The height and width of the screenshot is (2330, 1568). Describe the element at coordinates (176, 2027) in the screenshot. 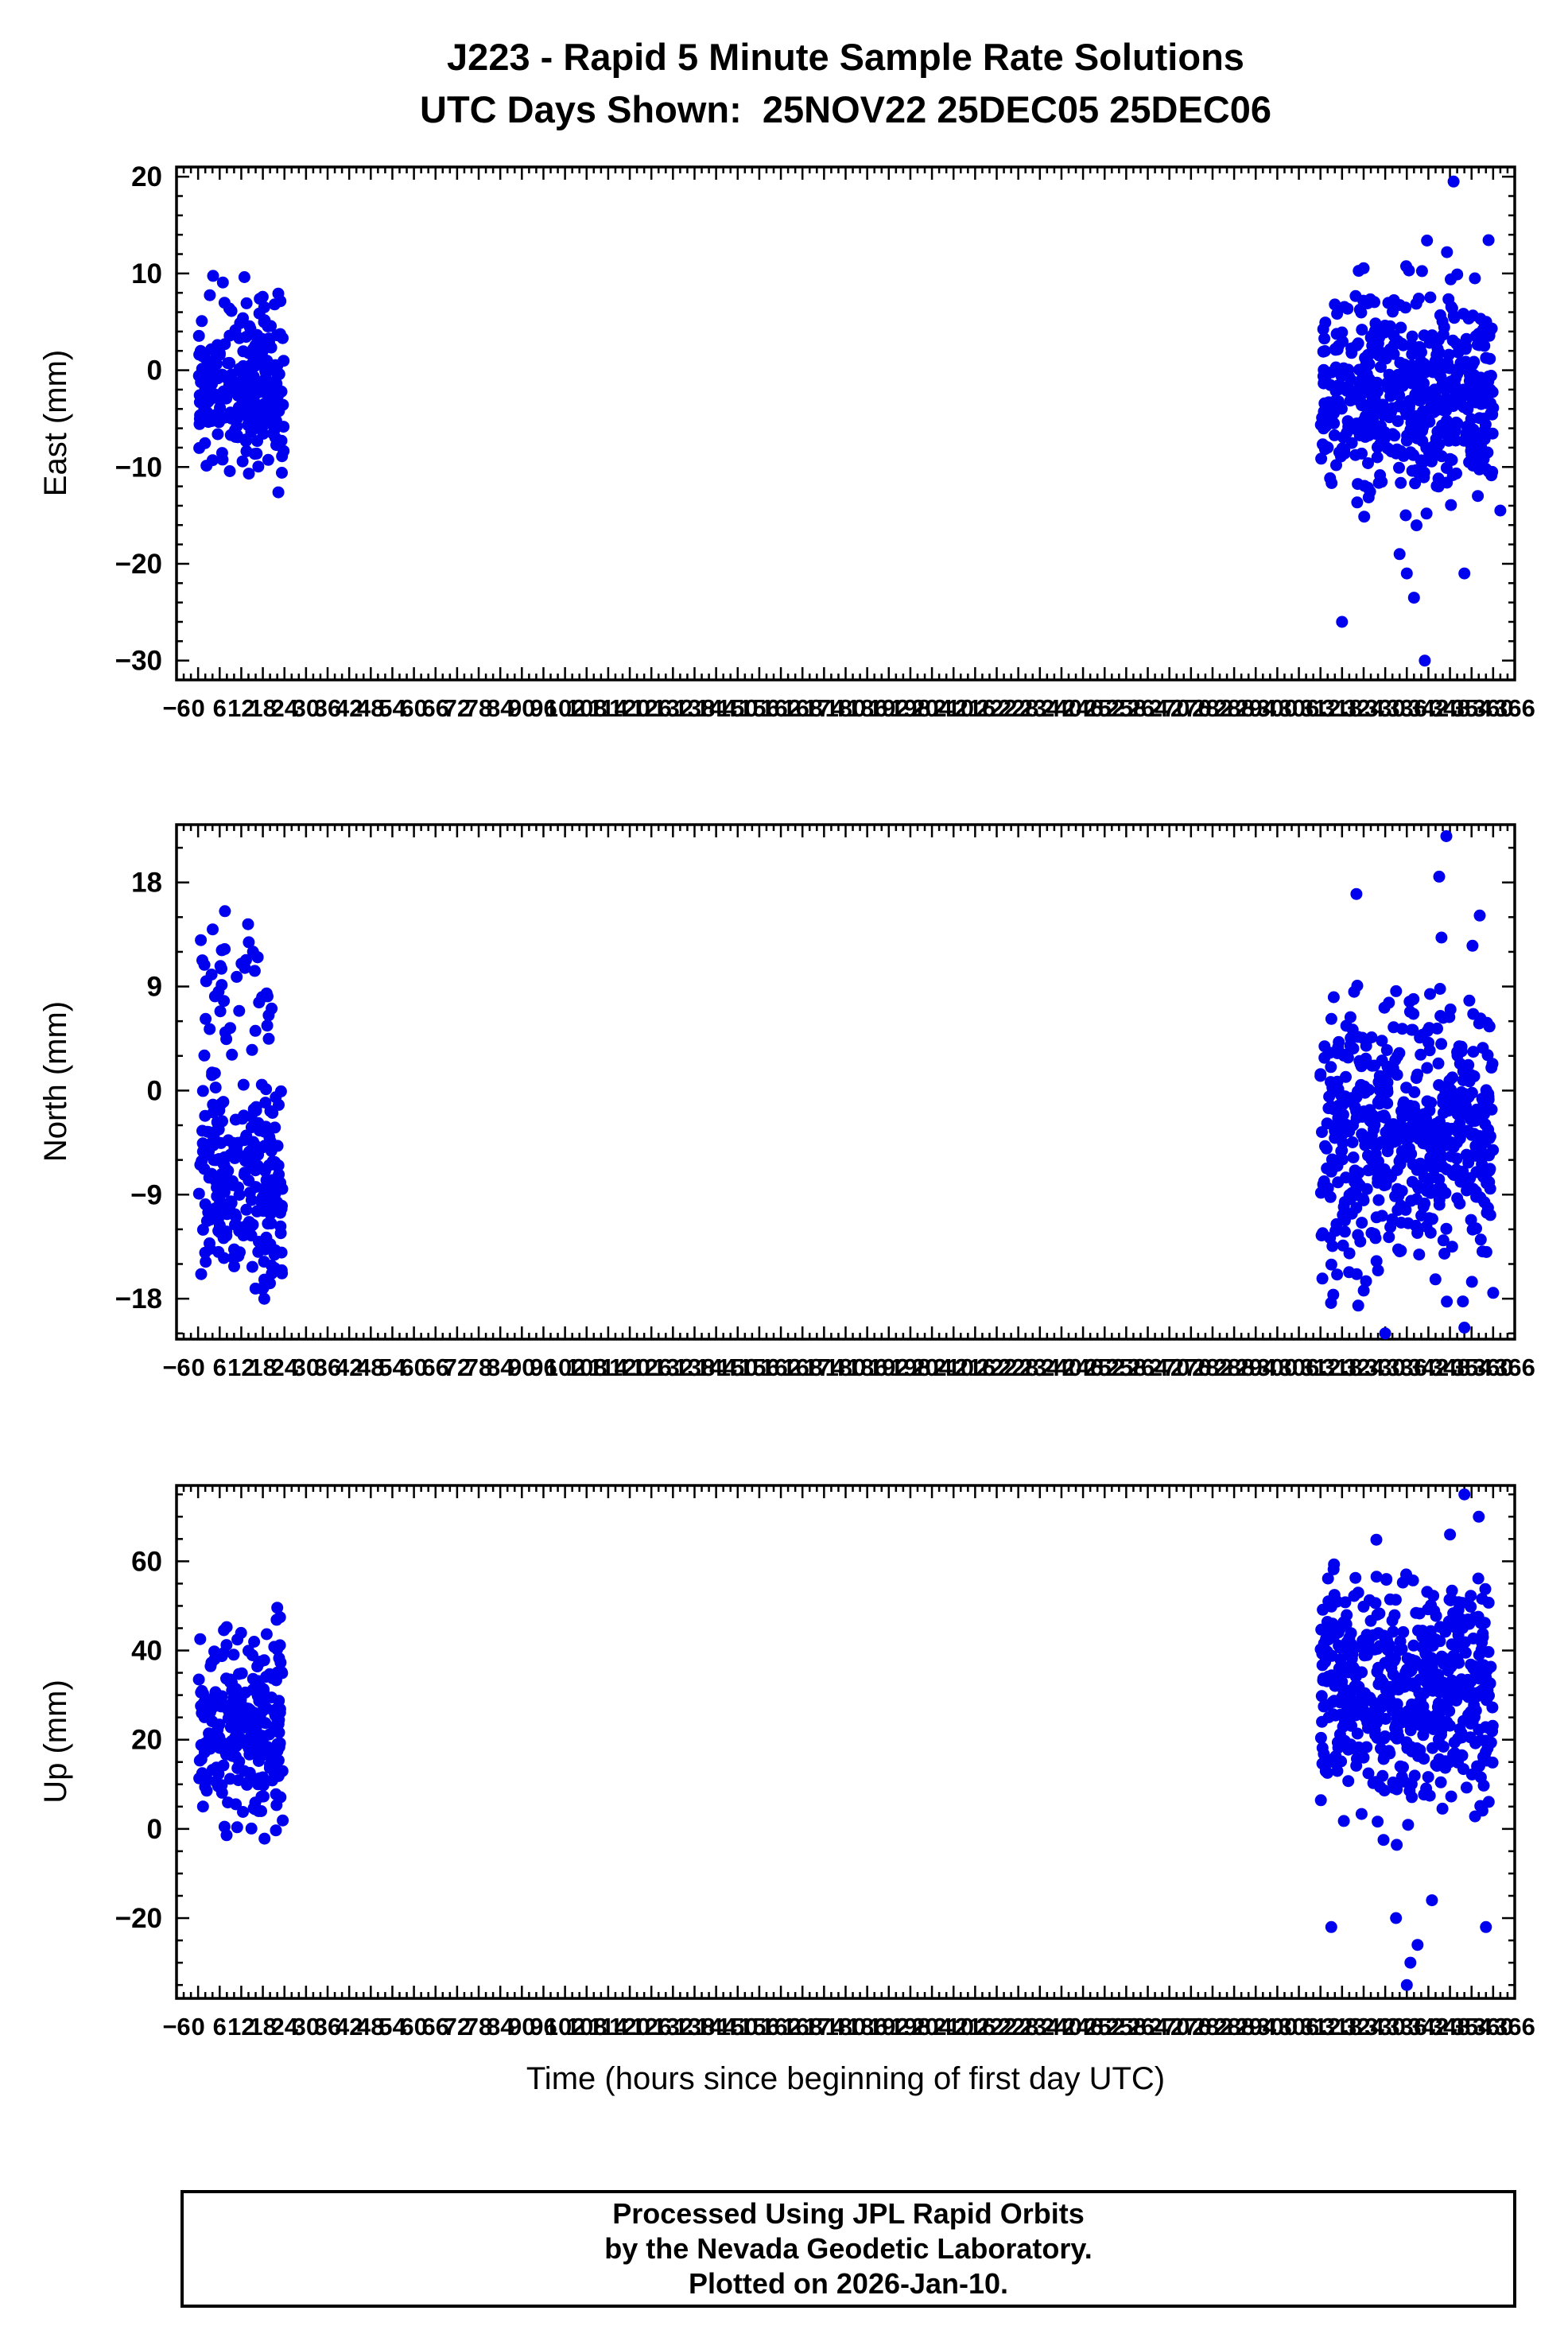

I see `svg-text: −6` at that location.